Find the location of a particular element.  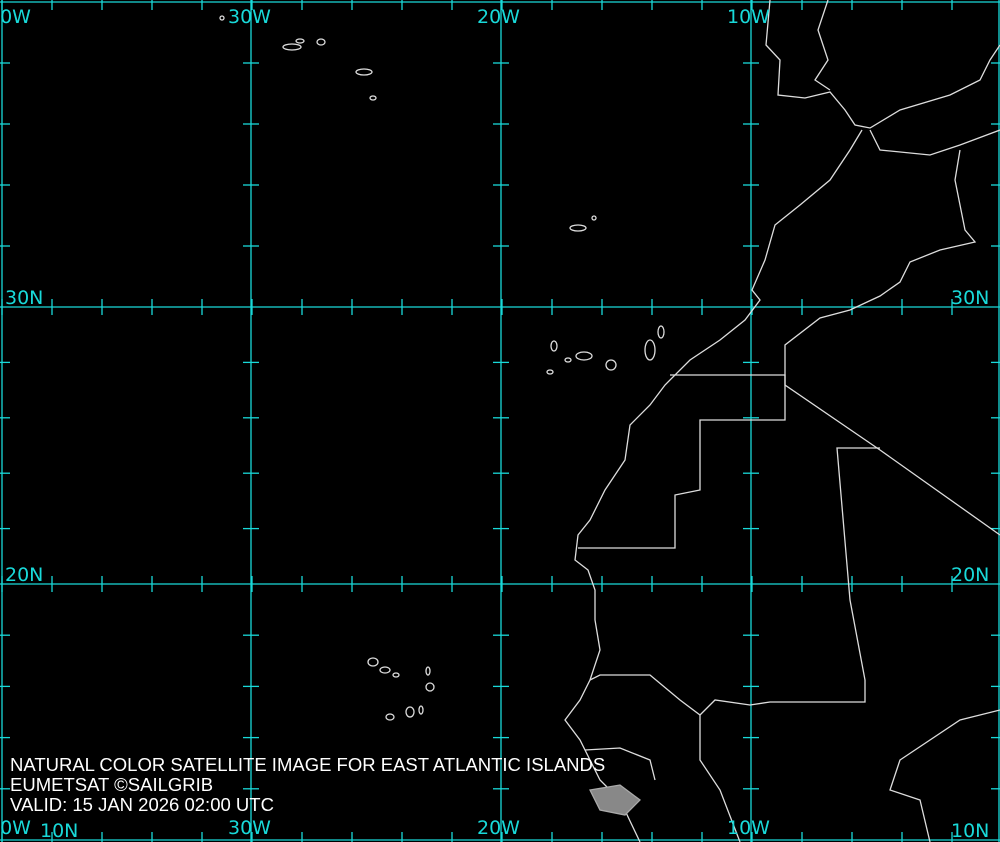

right-label-10n: 10N is located at coordinates (970, 831).